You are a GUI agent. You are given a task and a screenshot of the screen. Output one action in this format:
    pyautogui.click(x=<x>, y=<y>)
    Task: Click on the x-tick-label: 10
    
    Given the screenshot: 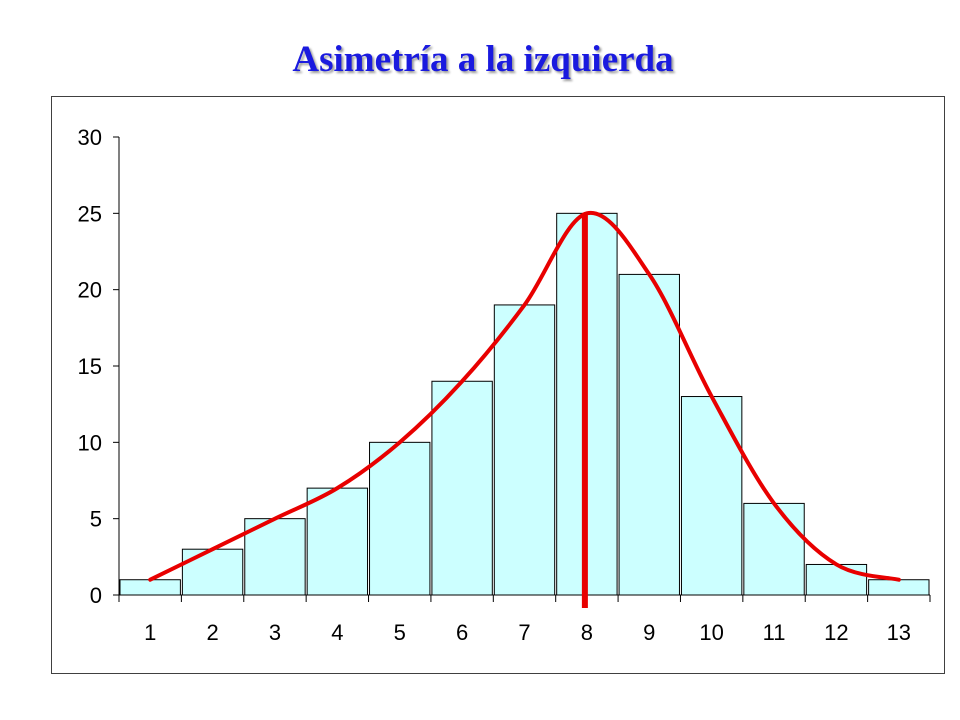 What is the action you would take?
    pyautogui.click(x=711, y=632)
    